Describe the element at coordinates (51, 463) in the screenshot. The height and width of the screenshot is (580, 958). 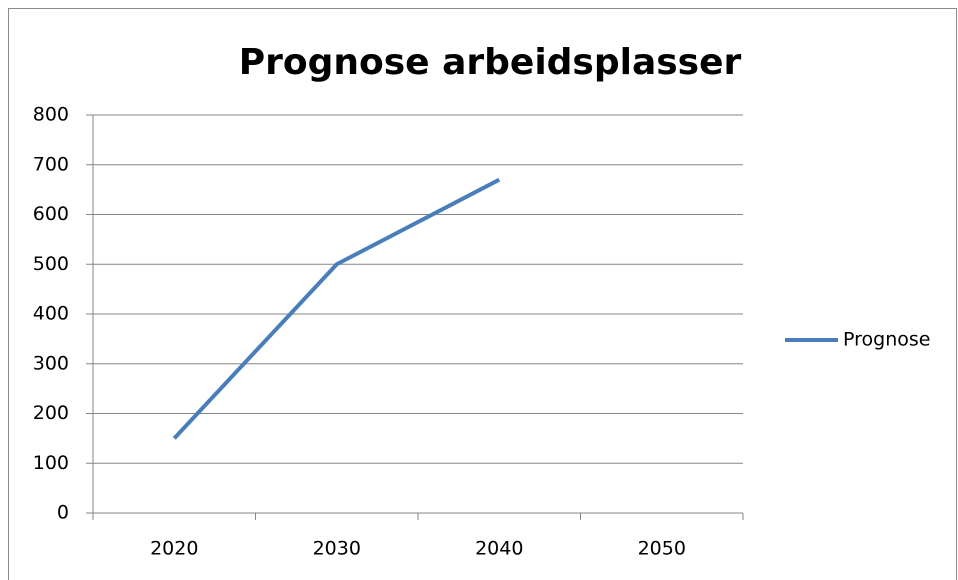
I see `y-tick-label: 100` at that location.